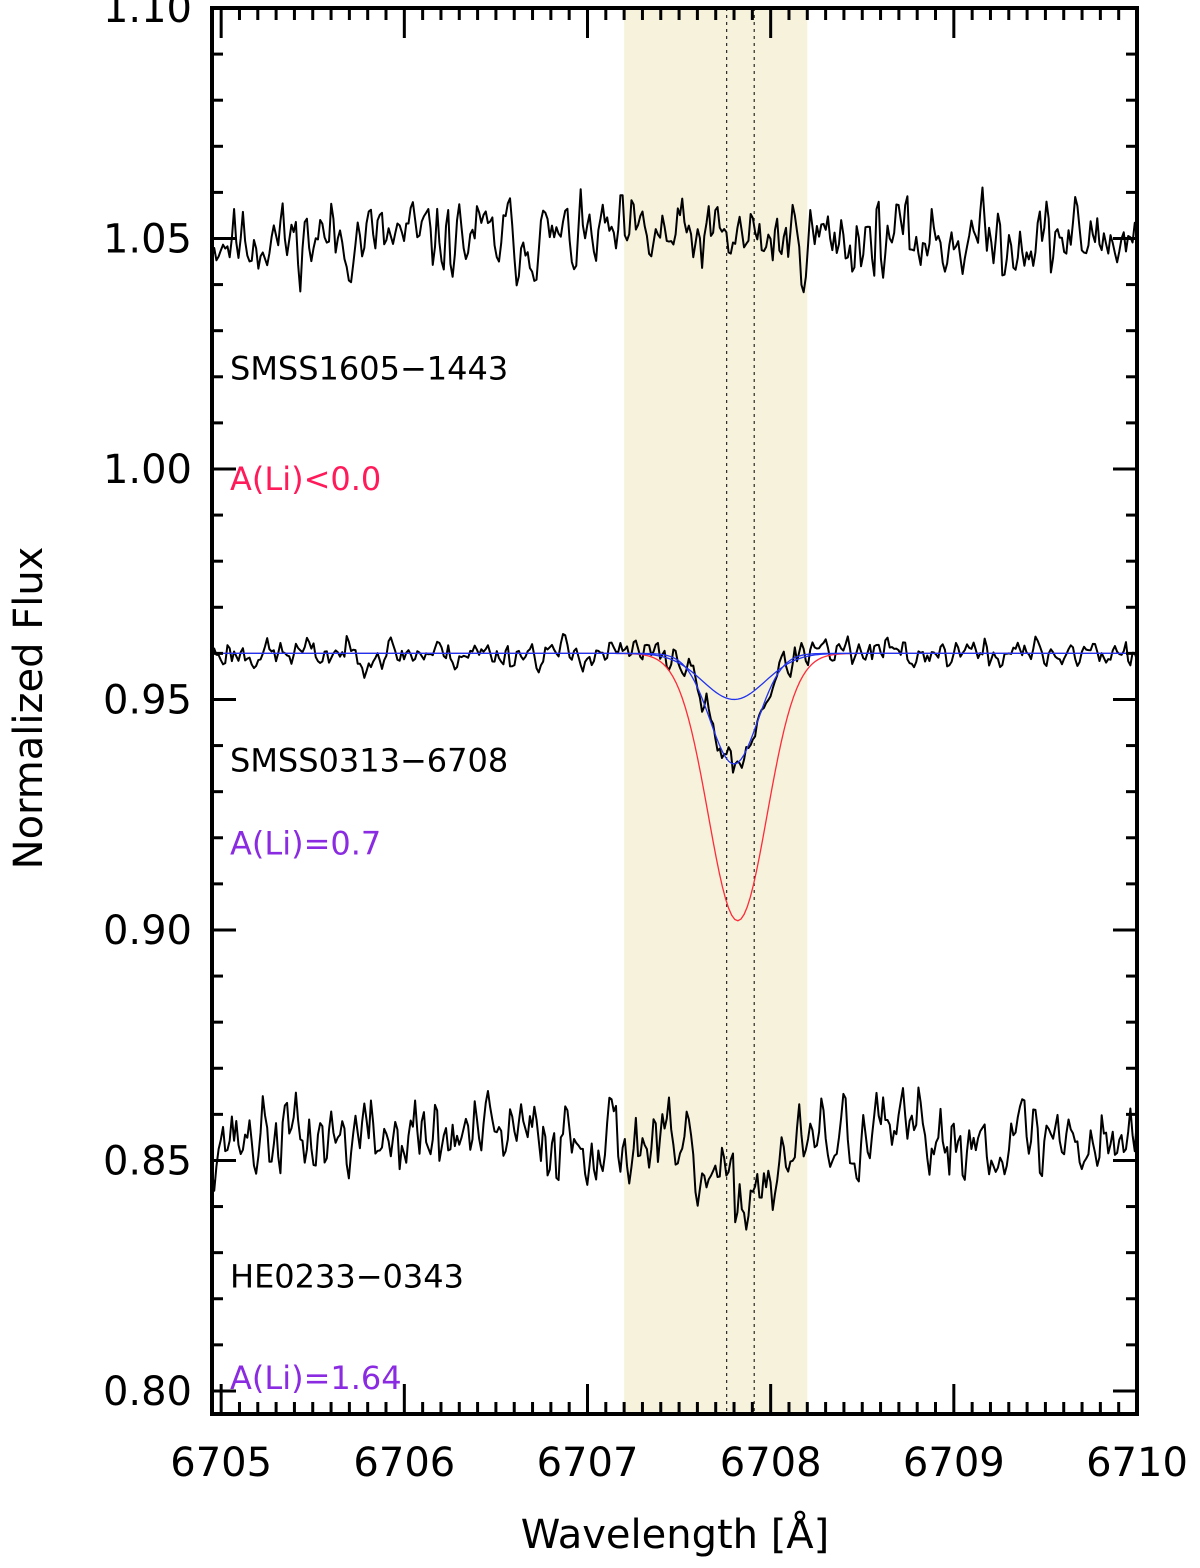 This screenshot has height=1568, width=1200. What do you see at coordinates (954, 1463) in the screenshot?
I see `x-tick-label: 6709` at bounding box center [954, 1463].